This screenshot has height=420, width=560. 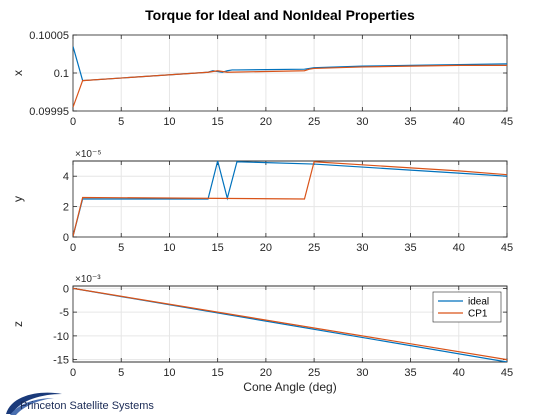 I want to click on y-tick-label: 2, so click(x=66, y=208).